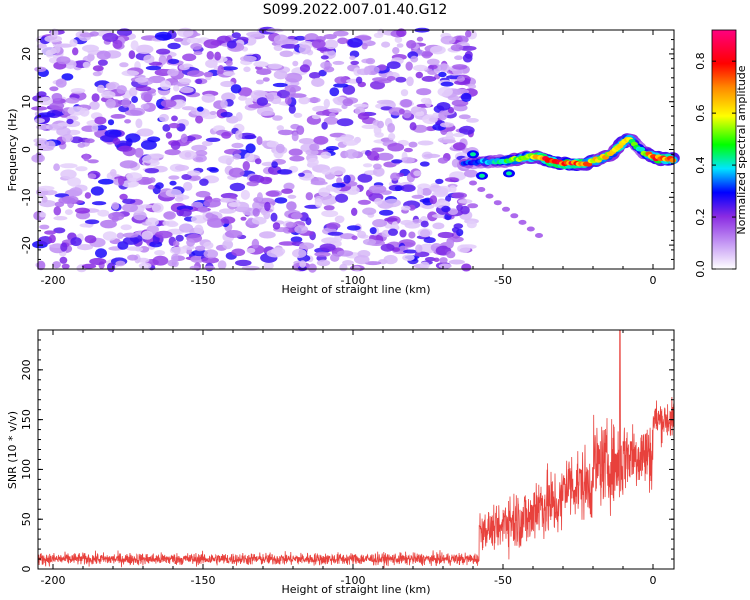  Describe the element at coordinates (355, 289) in the screenshot. I see `heatmap-x-label: Height of straight line (km)` at that location.